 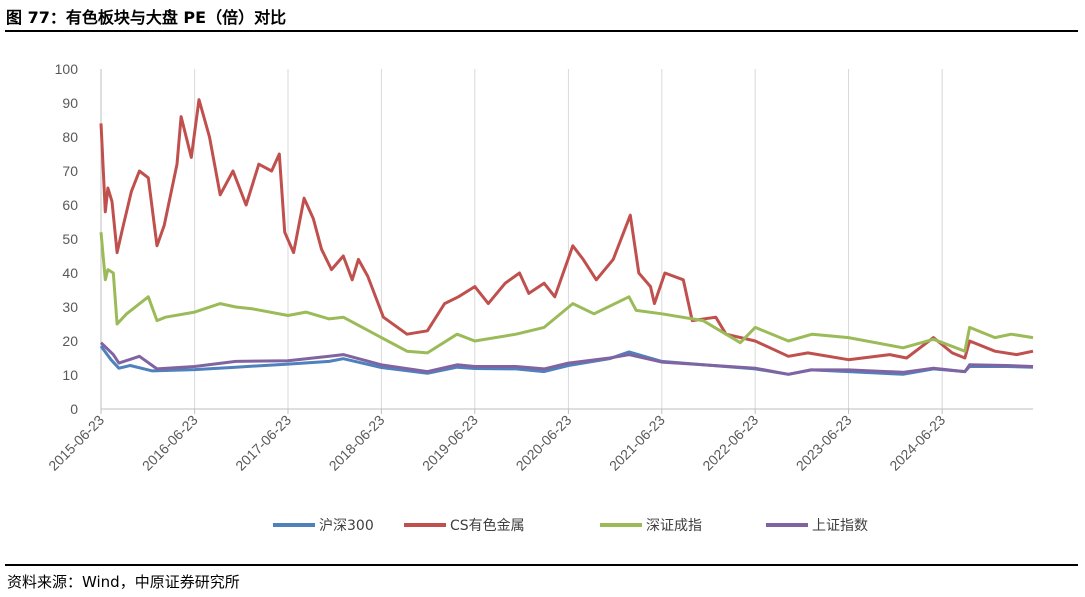 I want to click on title-rule, so click(x=541, y=31).